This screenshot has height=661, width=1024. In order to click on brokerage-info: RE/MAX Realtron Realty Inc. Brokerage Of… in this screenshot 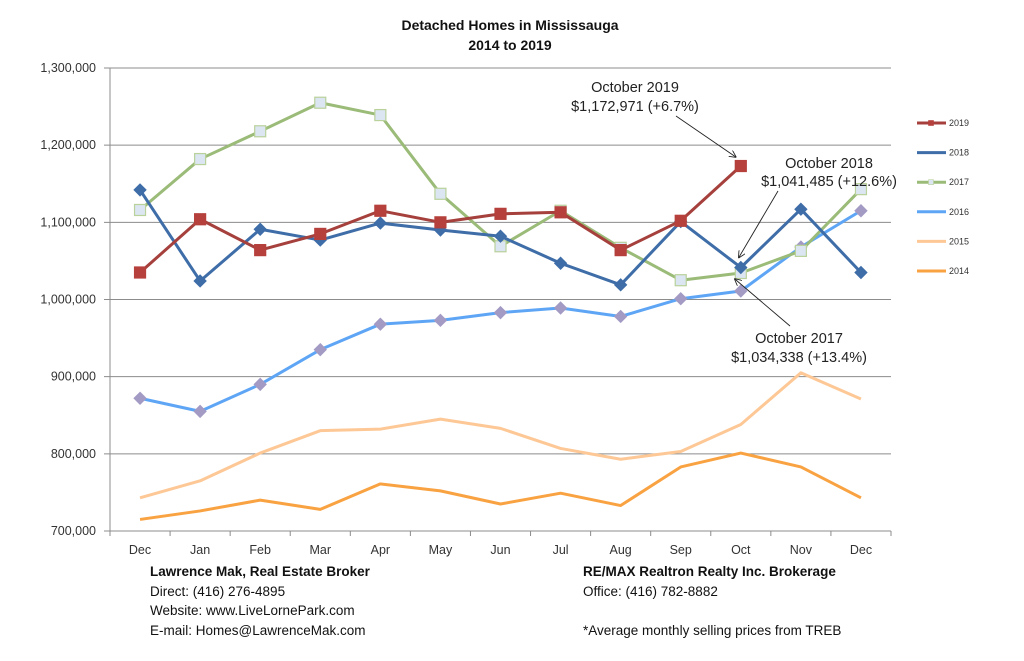, I will do `click(712, 601)`.